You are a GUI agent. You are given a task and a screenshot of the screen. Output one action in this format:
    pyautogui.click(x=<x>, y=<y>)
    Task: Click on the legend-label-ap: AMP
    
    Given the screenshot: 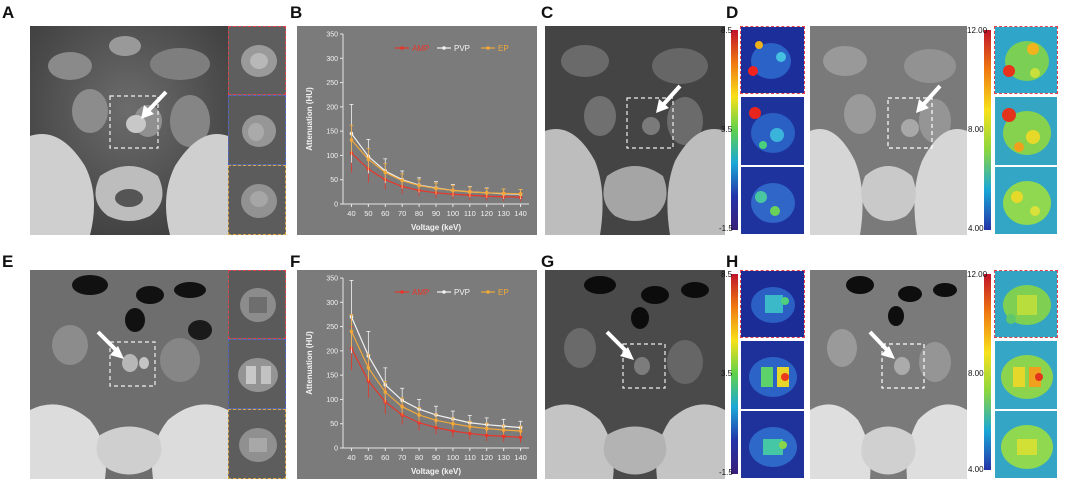 What is the action you would take?
    pyautogui.click(x=420, y=48)
    